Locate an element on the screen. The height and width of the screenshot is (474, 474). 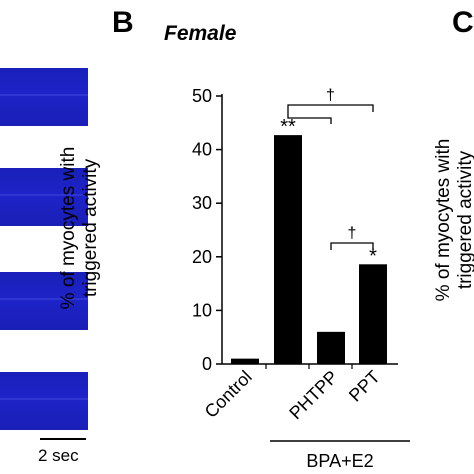
significance-marker: * is located at coordinates (373, 256).